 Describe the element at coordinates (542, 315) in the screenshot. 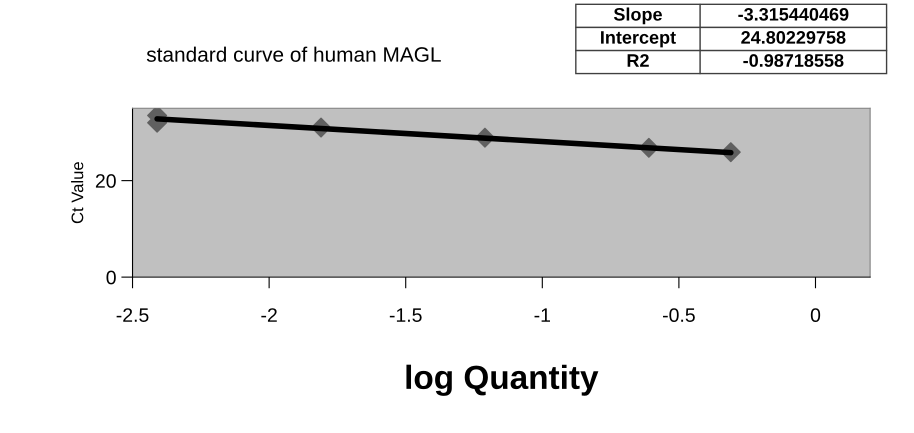

I see `x-tick-label: -1` at that location.